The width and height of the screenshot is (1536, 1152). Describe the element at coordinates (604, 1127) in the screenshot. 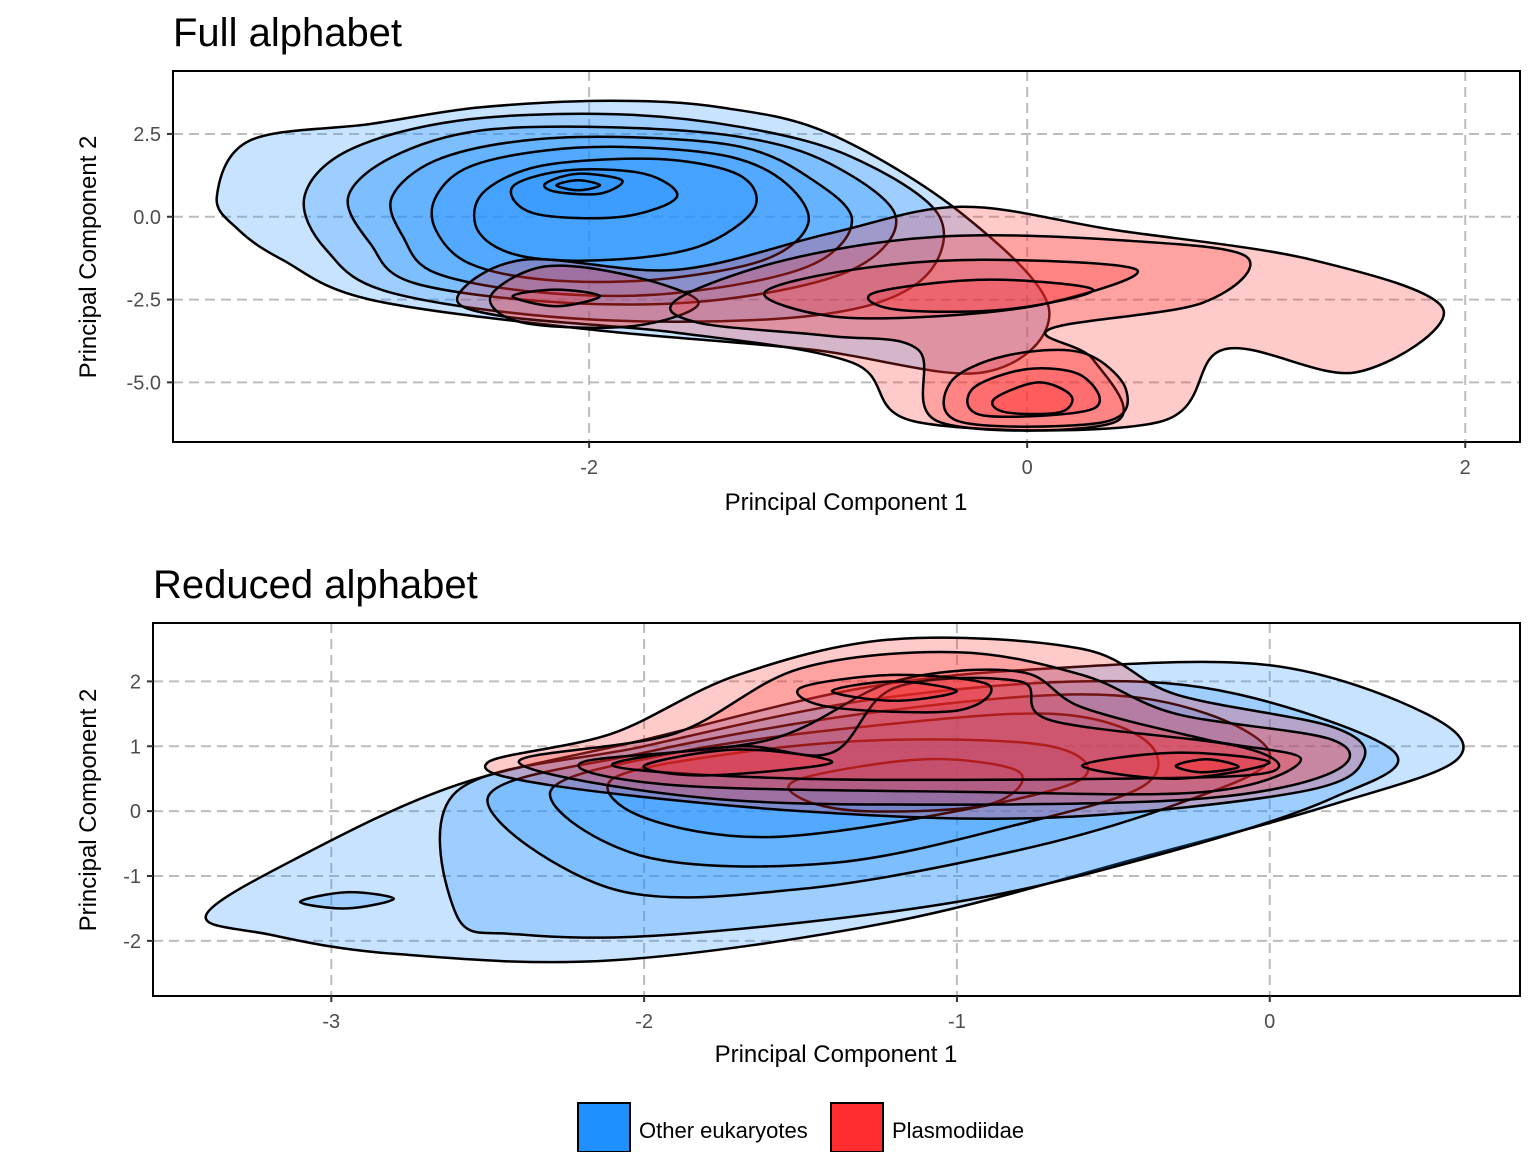

I see `legend-key-other-eukaryotes` at that location.